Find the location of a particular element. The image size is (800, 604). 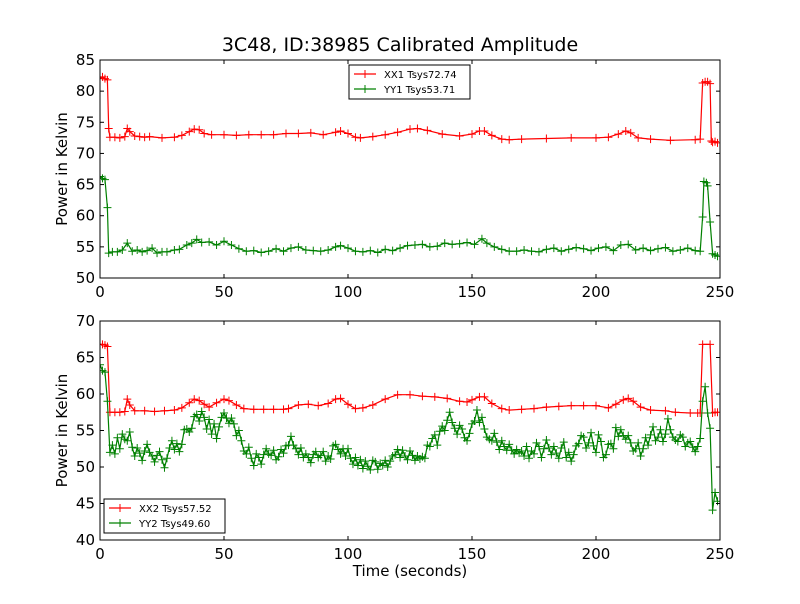

y-axis-label: Power in Kelvin is located at coordinates (62, 169).